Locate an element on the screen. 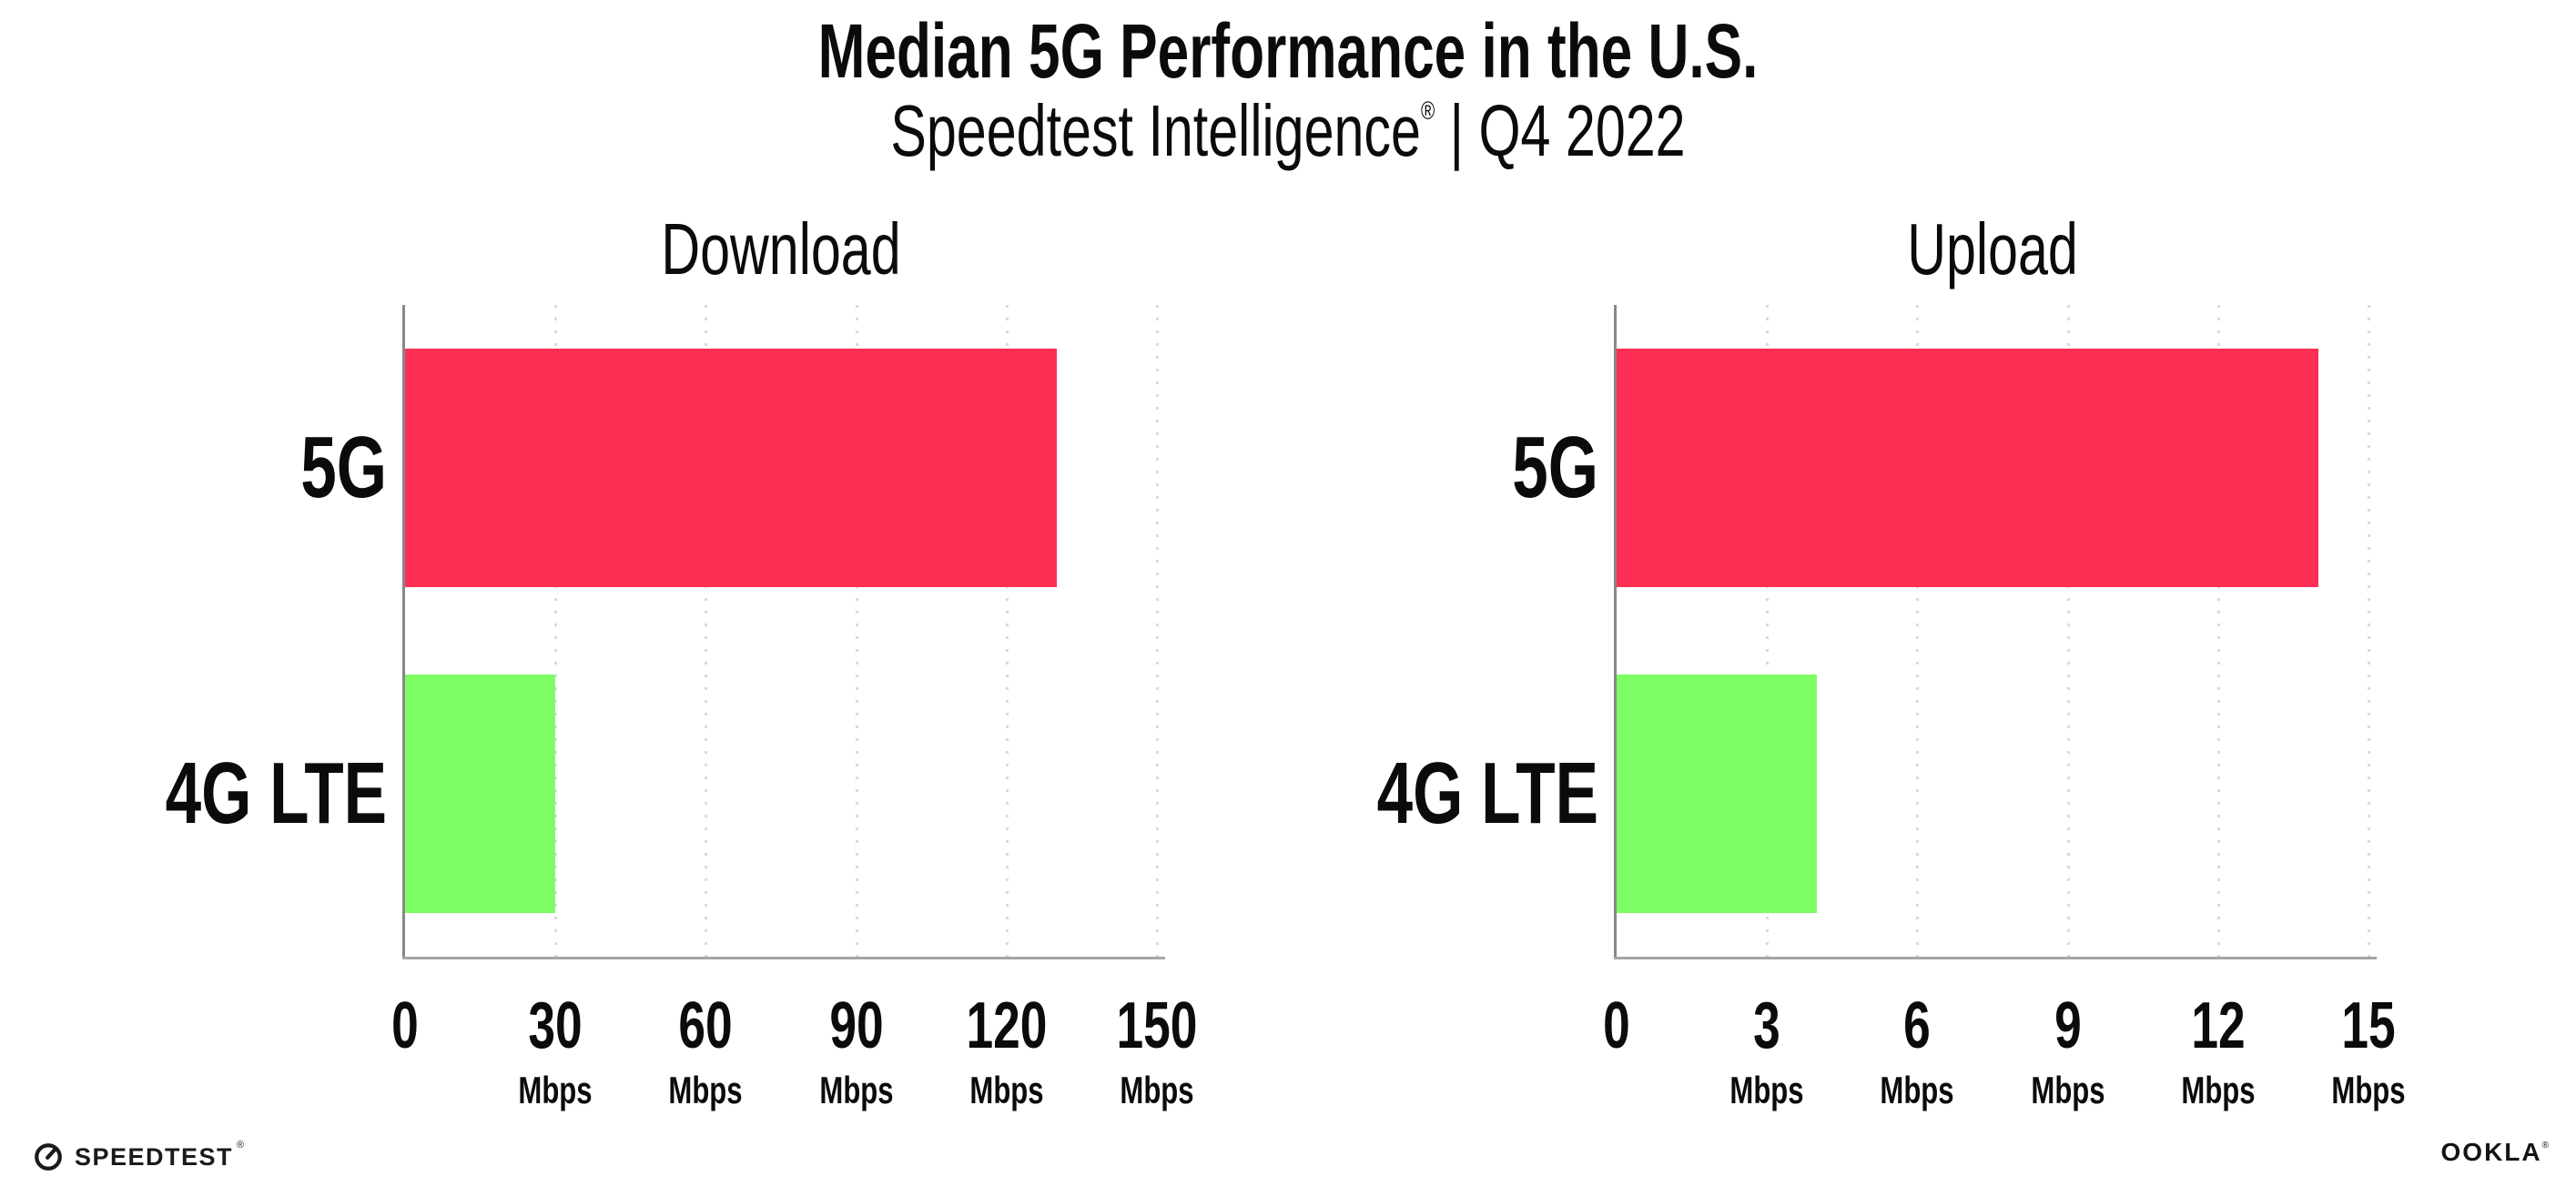  x-tick-value: 90 is located at coordinates (856, 1025).